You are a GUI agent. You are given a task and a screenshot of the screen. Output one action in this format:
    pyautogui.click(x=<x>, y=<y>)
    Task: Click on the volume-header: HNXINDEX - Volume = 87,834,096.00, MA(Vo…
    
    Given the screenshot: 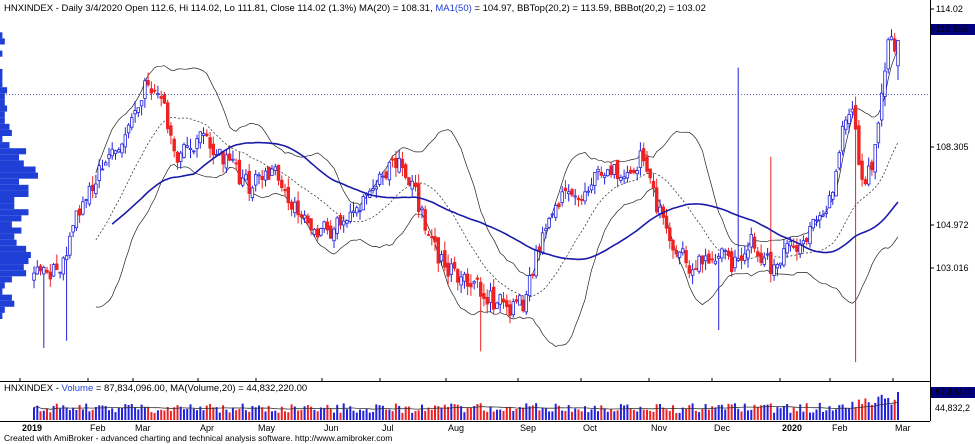 What is the action you would take?
    pyautogui.click(x=155, y=388)
    